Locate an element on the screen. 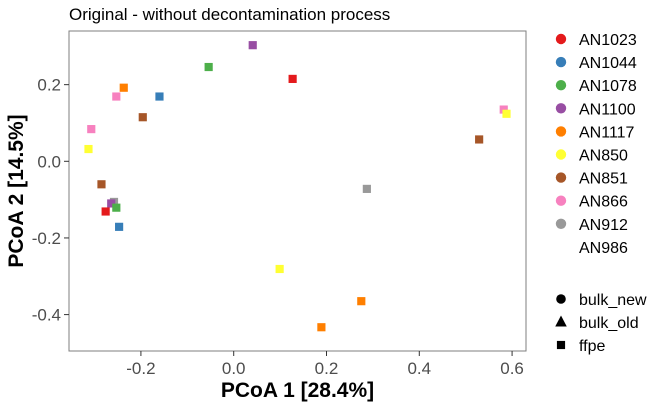  data-point-an1023-ffpe is located at coordinates (105, 211).